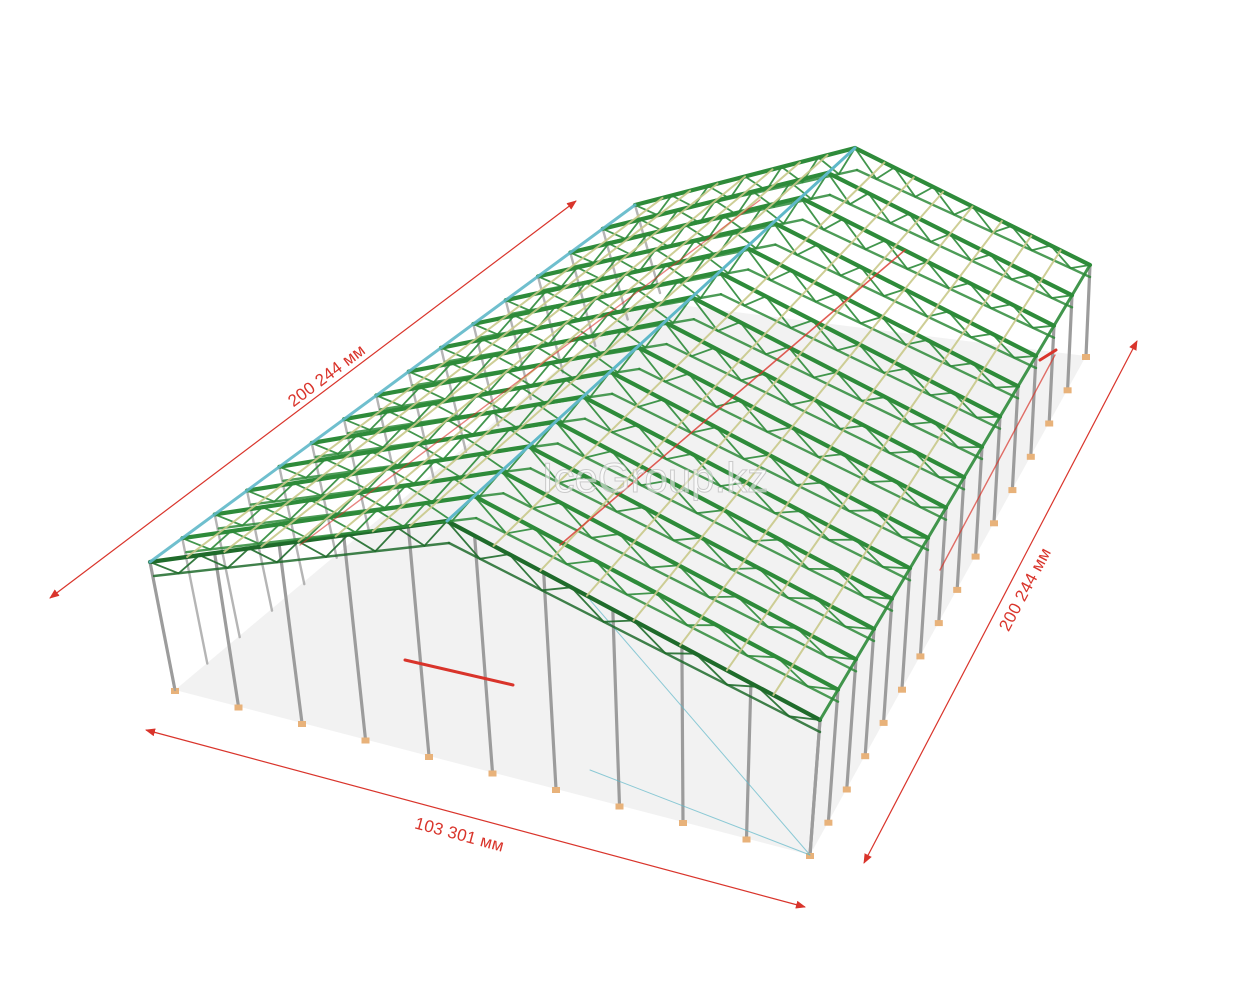 This screenshot has height=1000, width=1252. Describe the element at coordinates (732, 397) in the screenshot. I see `roof-brace` at that location.